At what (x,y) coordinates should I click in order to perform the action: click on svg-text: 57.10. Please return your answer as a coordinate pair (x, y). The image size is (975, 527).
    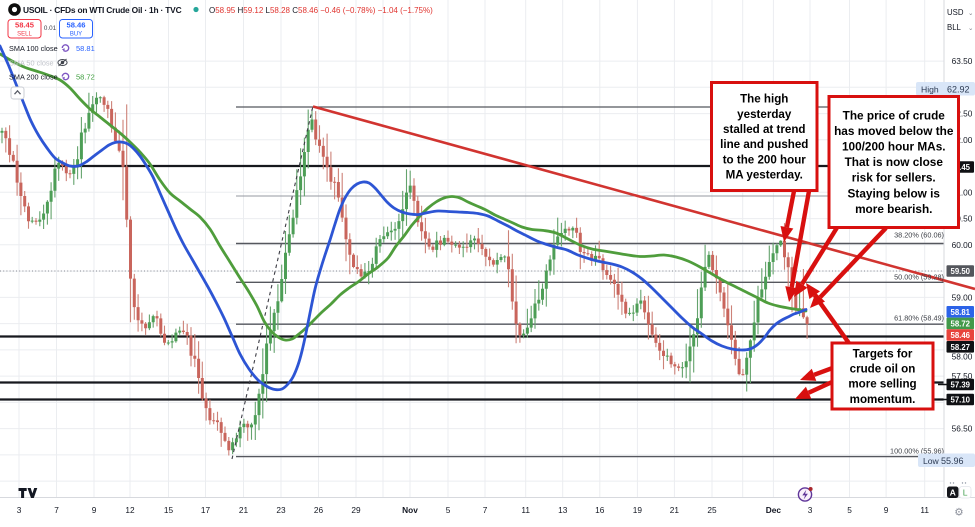
    Looking at the image, I should click on (960, 400).